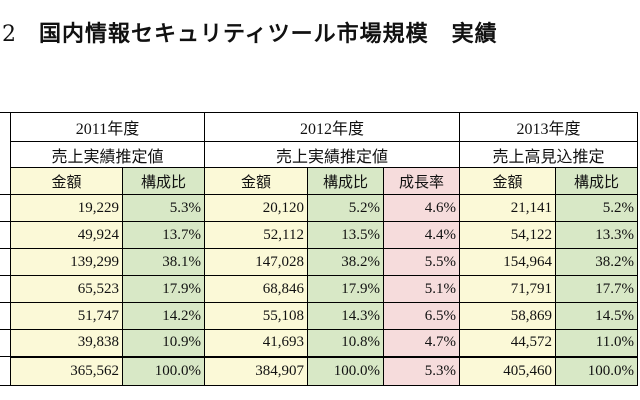 The image size is (640, 400). I want to click on amount-2013: 21,141, so click(507, 208).